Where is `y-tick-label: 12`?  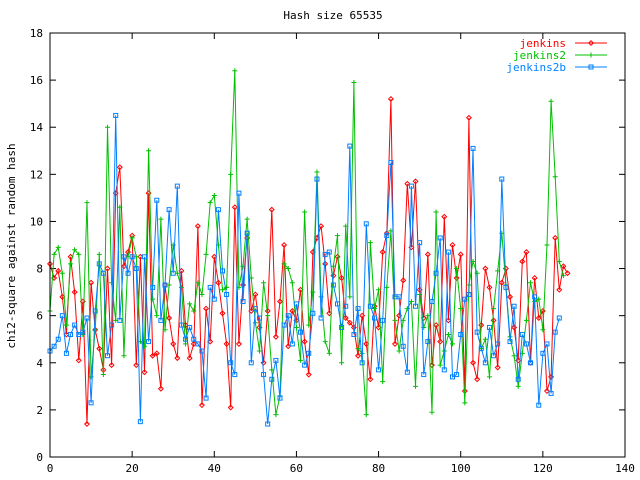
y-tick-label: 12 is located at coordinates (36, 174).